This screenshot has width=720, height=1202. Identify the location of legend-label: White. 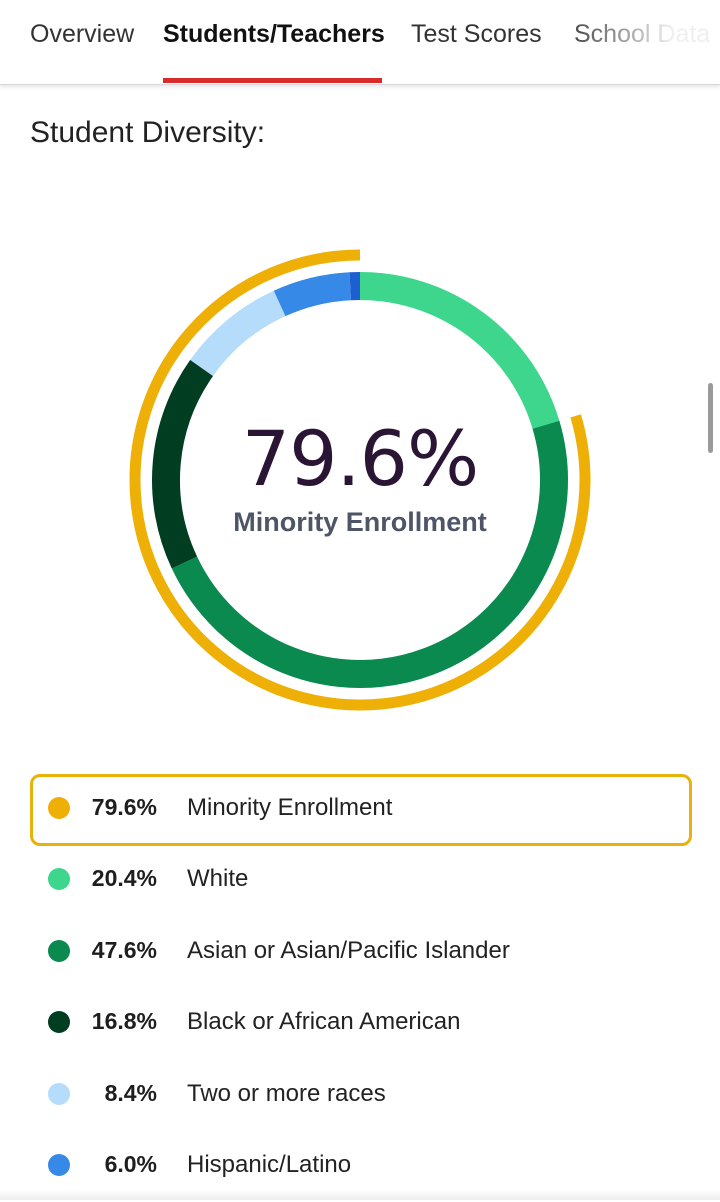
(217, 879).